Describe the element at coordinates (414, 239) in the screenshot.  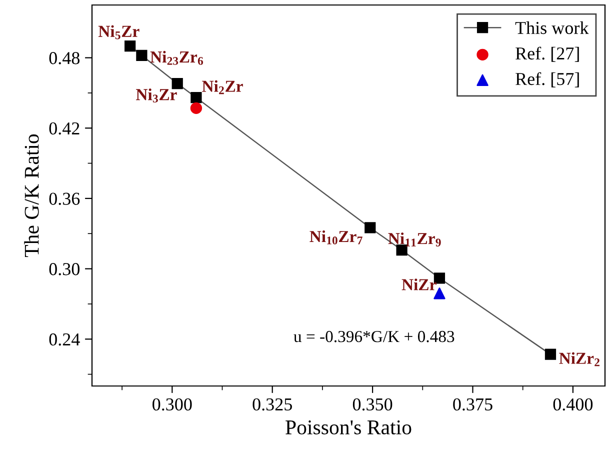
I see `annotation: Ni$_{11}$Zr$_{9}$` at that location.